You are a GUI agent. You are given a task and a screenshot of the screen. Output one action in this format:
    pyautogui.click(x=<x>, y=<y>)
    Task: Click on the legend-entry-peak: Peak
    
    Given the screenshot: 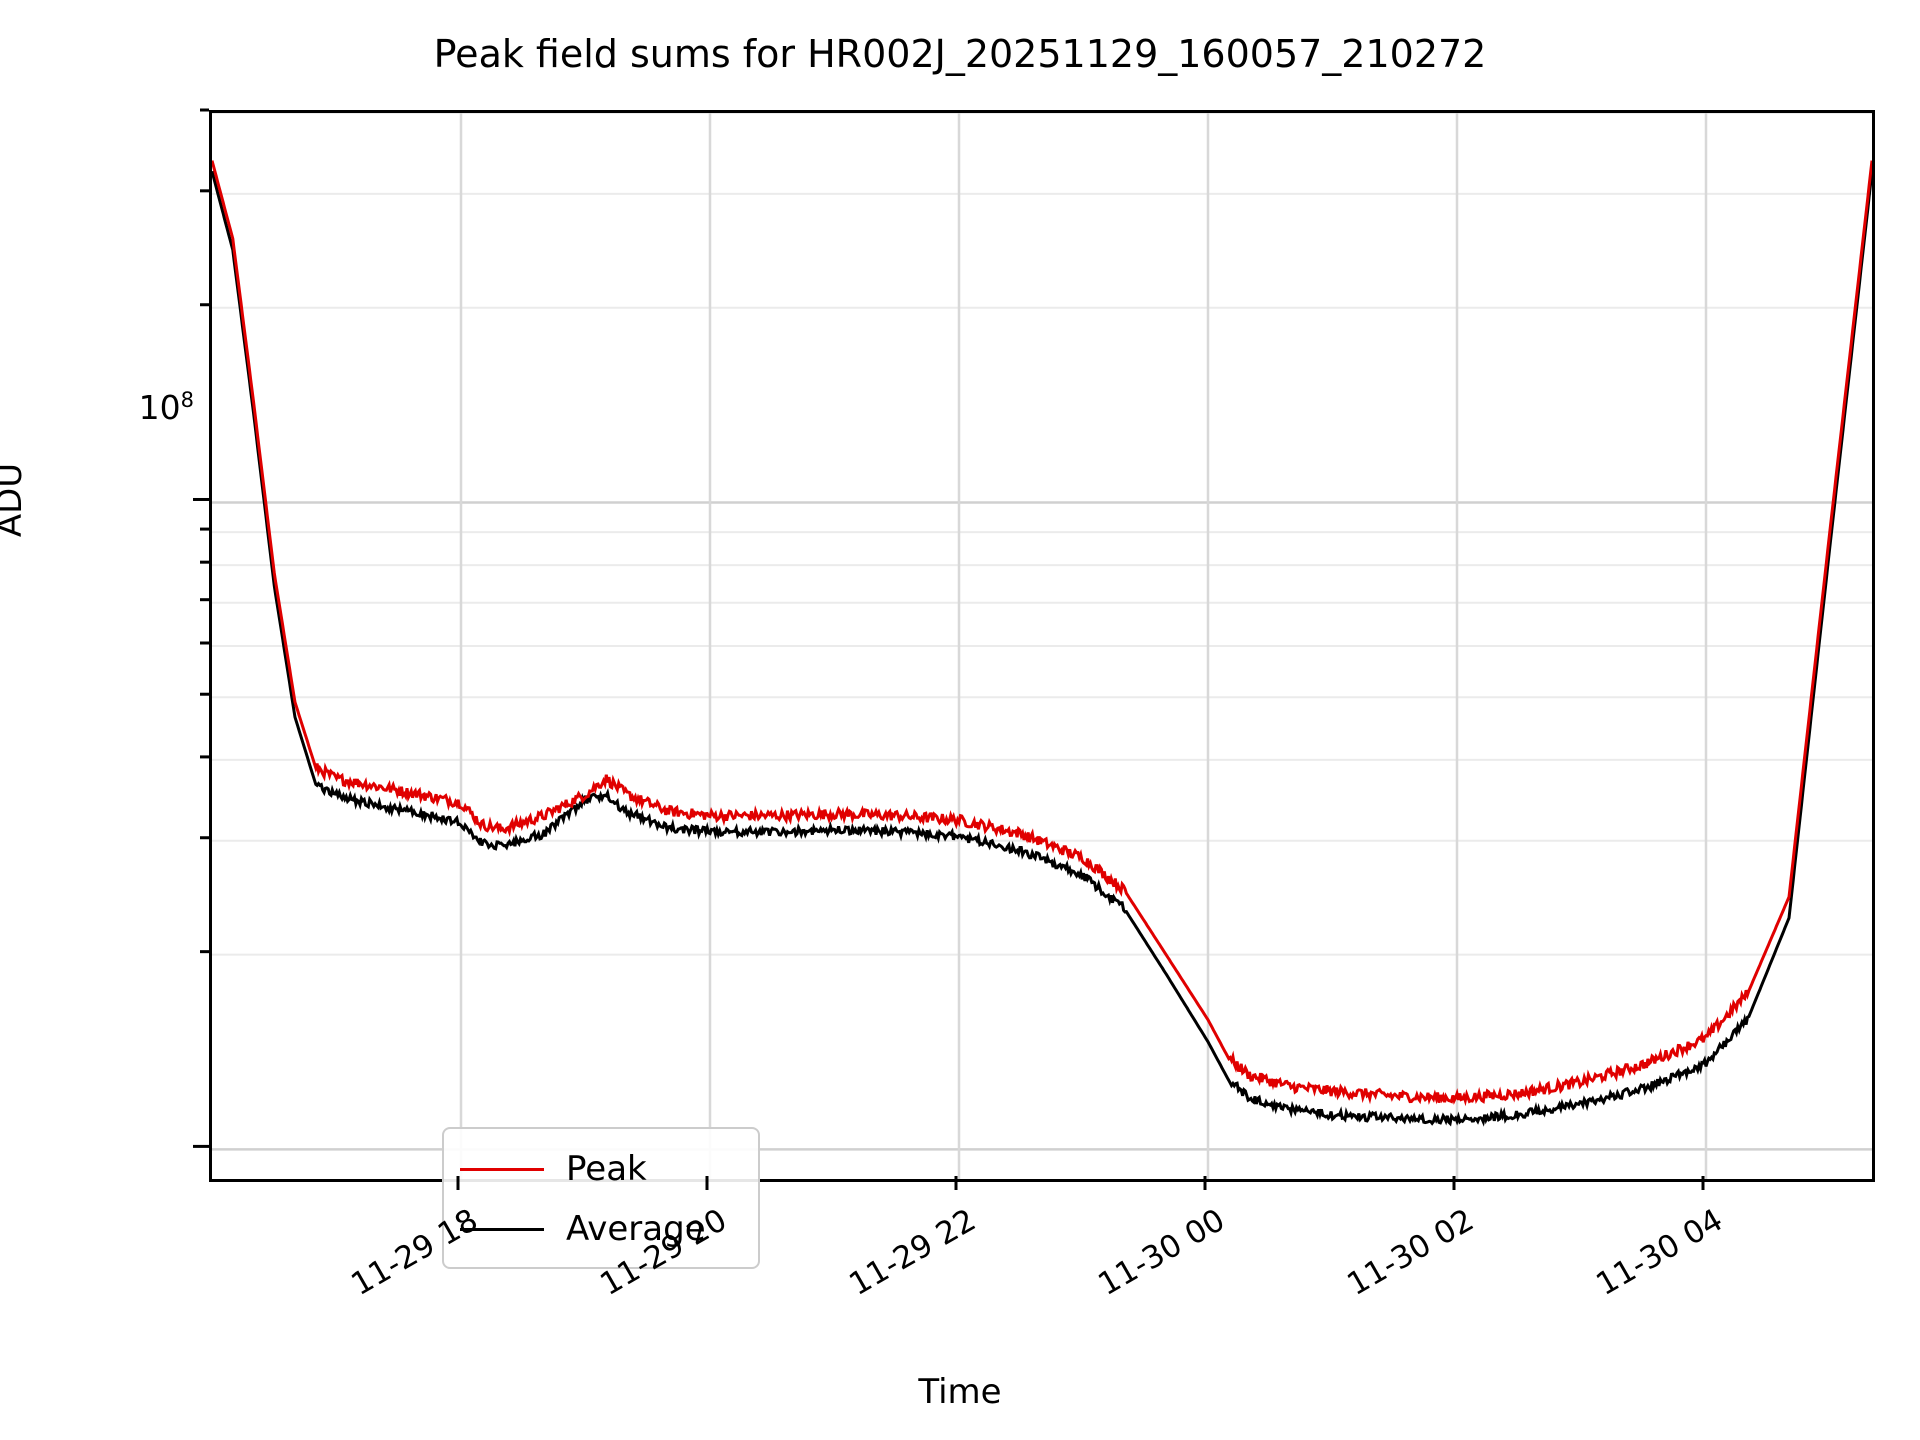 What is the action you would take?
    pyautogui.click(x=601, y=1169)
    